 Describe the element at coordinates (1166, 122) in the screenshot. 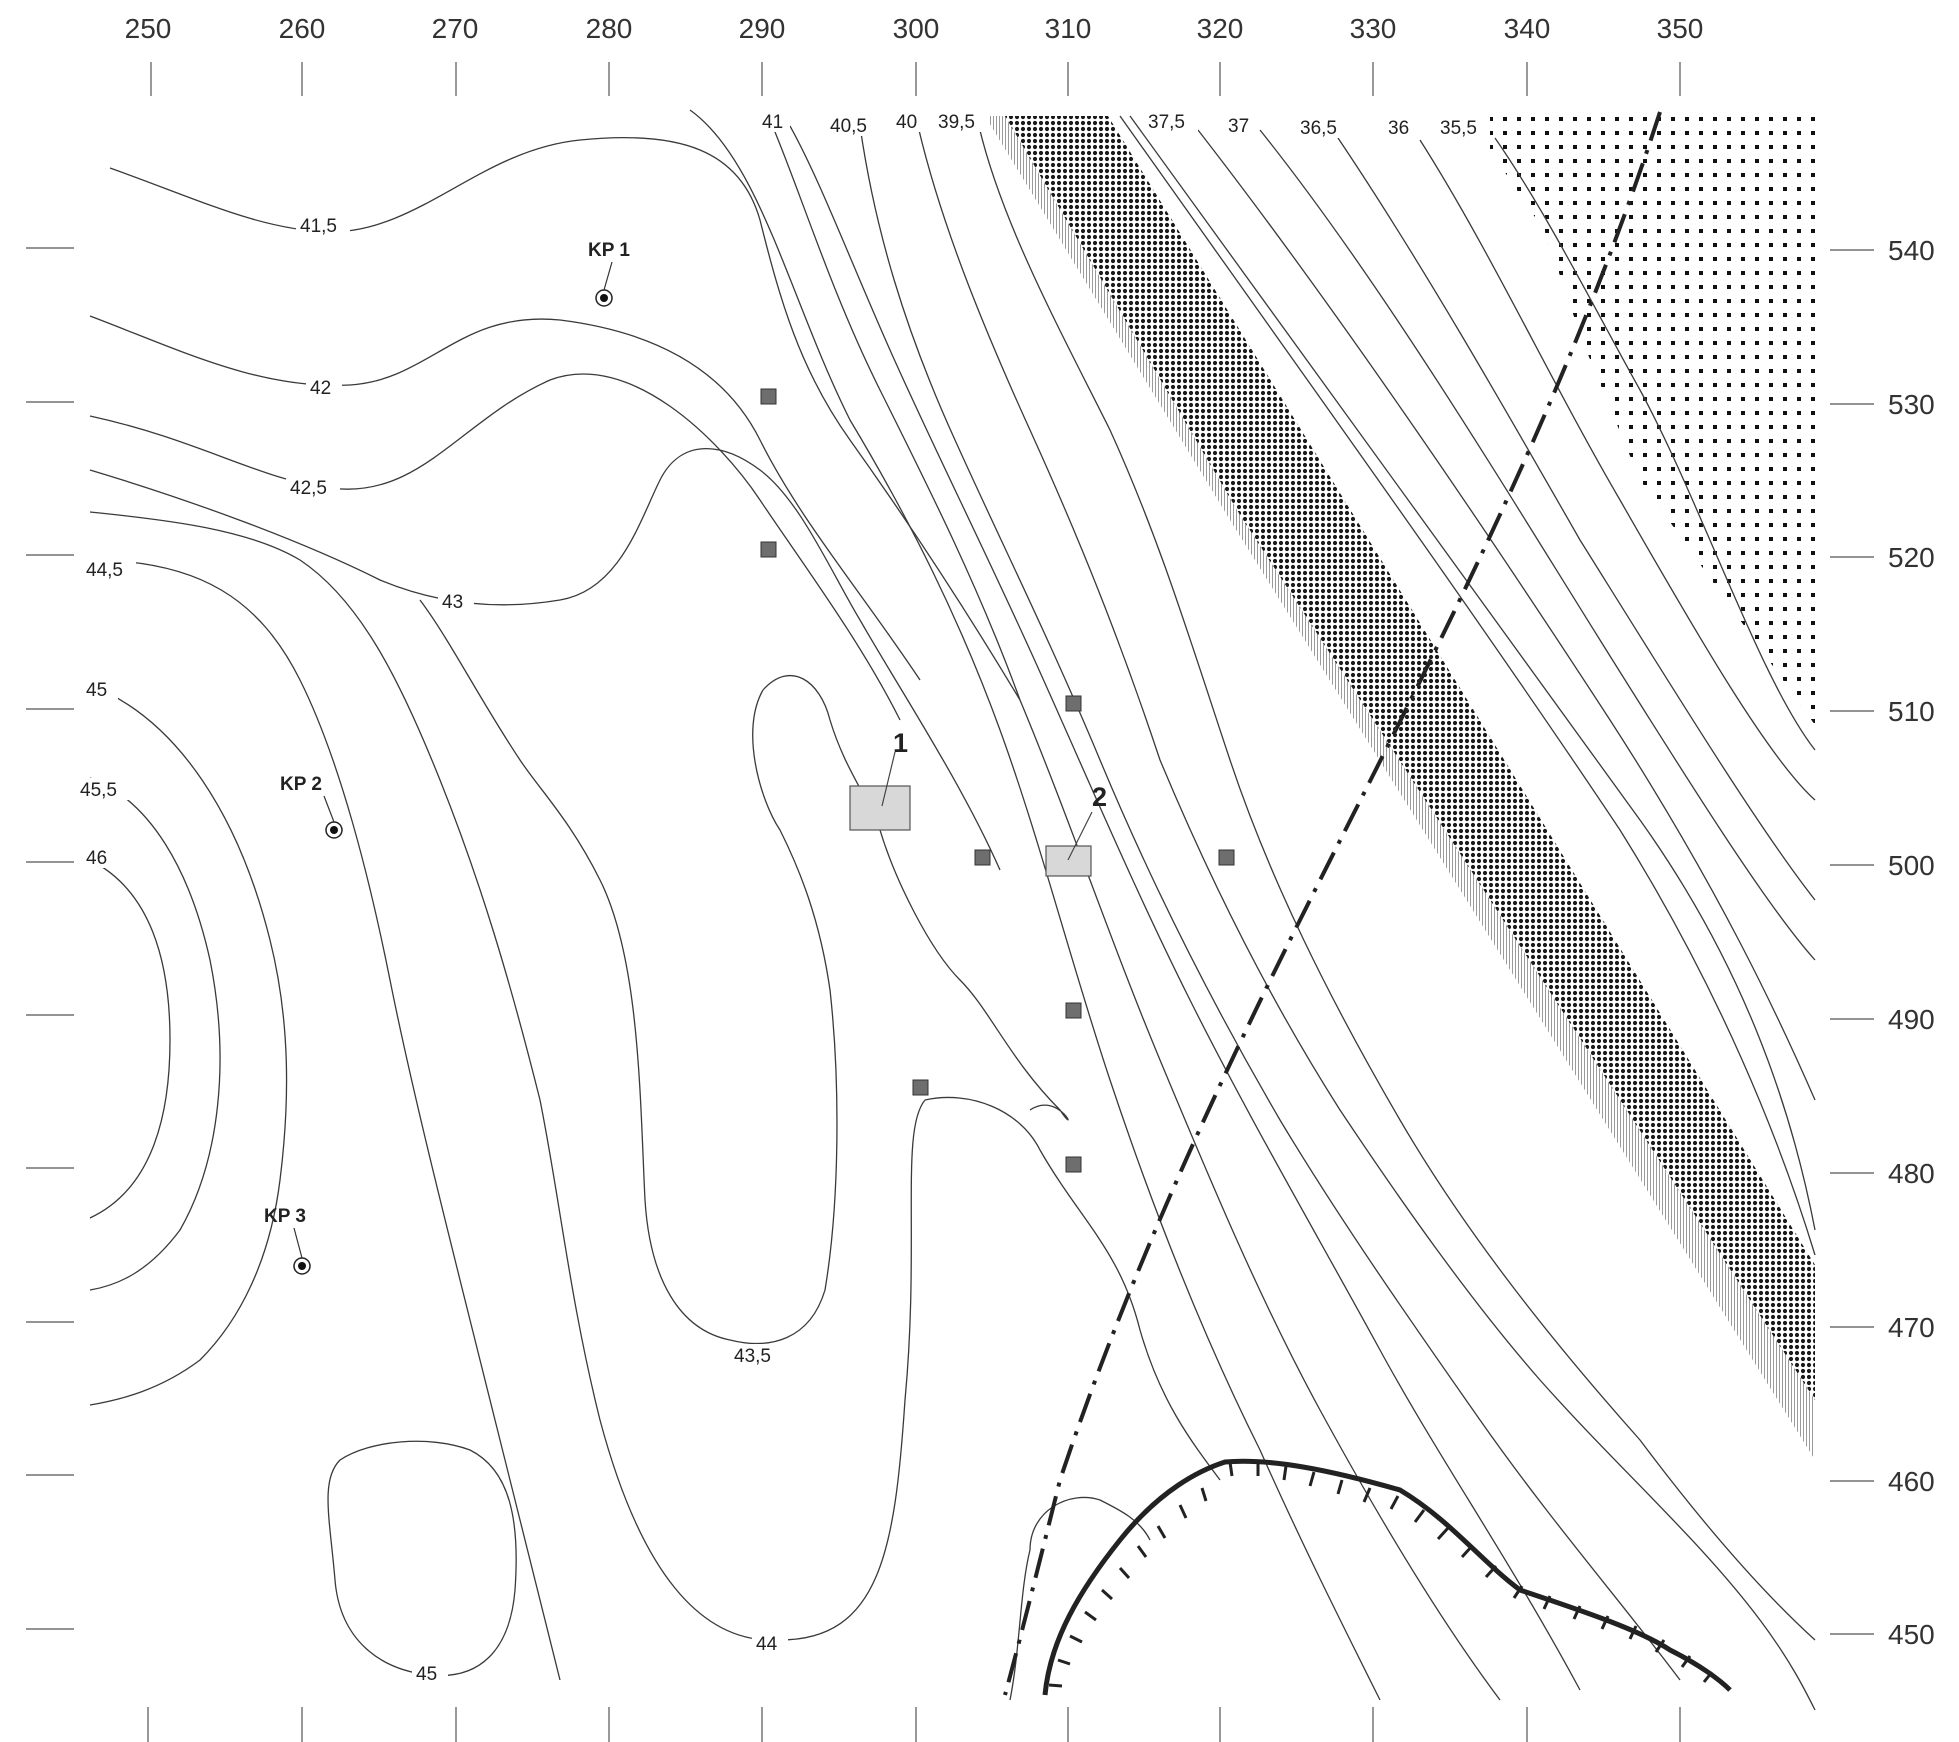

I see `contour-label-37-5: 37,5` at that location.